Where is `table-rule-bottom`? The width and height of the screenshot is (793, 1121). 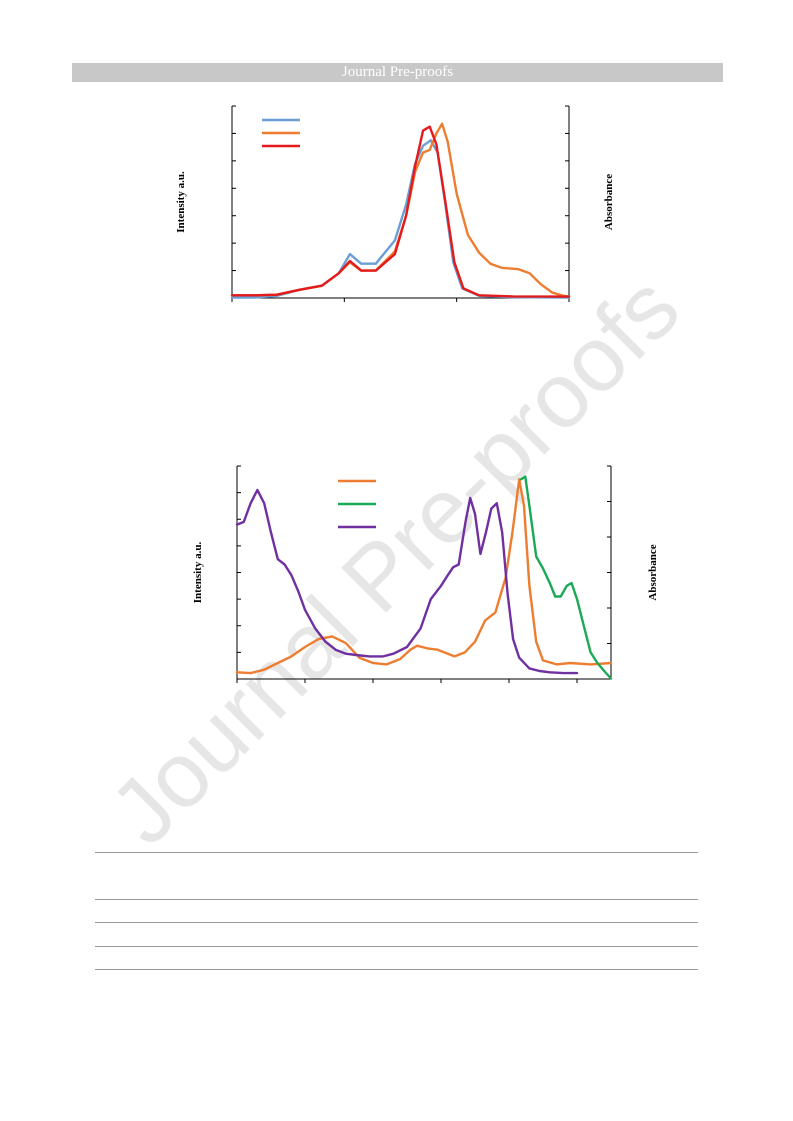
table-rule-bottom is located at coordinates (396, 969).